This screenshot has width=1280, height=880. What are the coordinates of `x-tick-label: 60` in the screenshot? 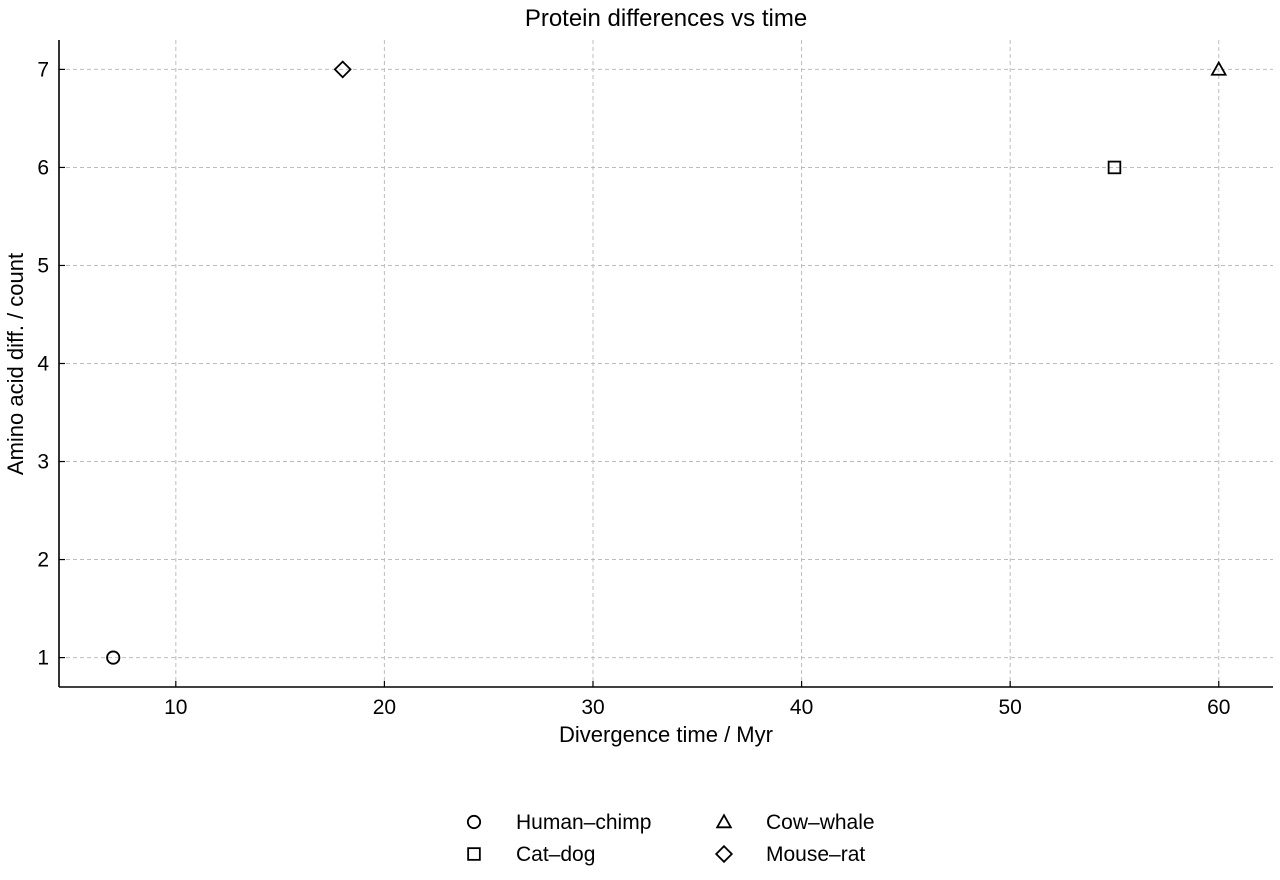 It's located at (1218, 707).